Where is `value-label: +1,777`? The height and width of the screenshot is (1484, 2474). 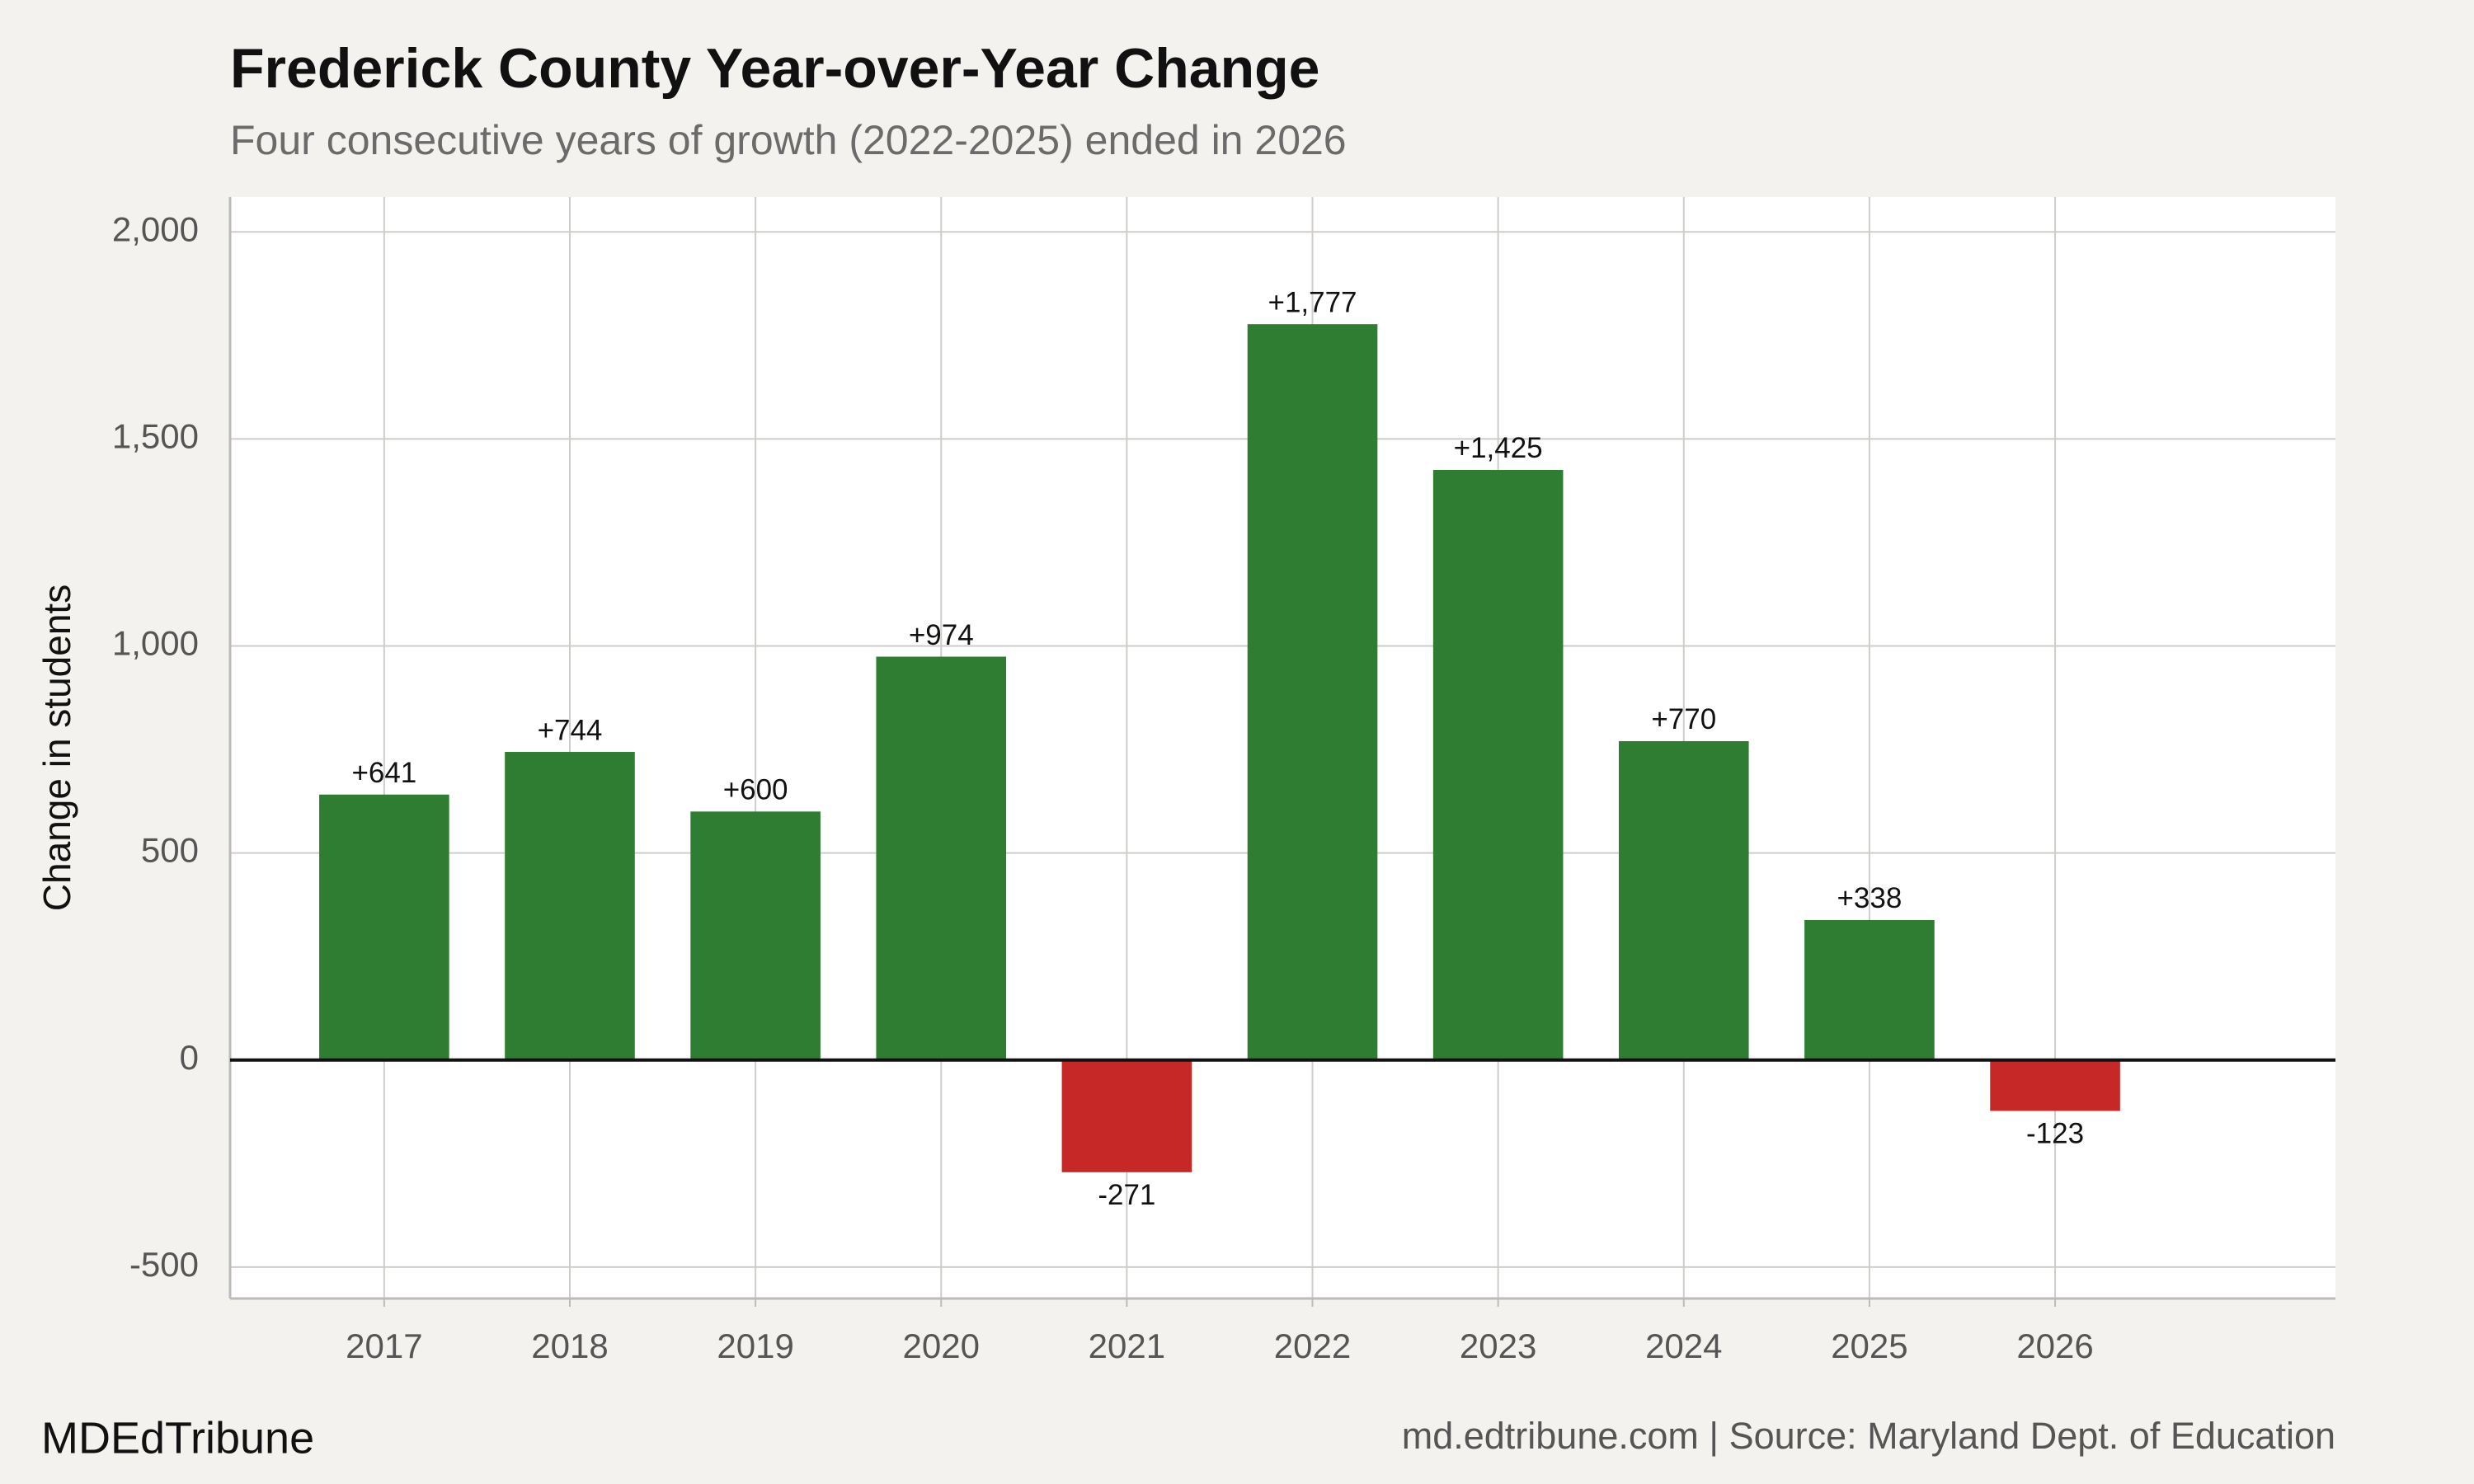
value-label: +1,777 is located at coordinates (1312, 302).